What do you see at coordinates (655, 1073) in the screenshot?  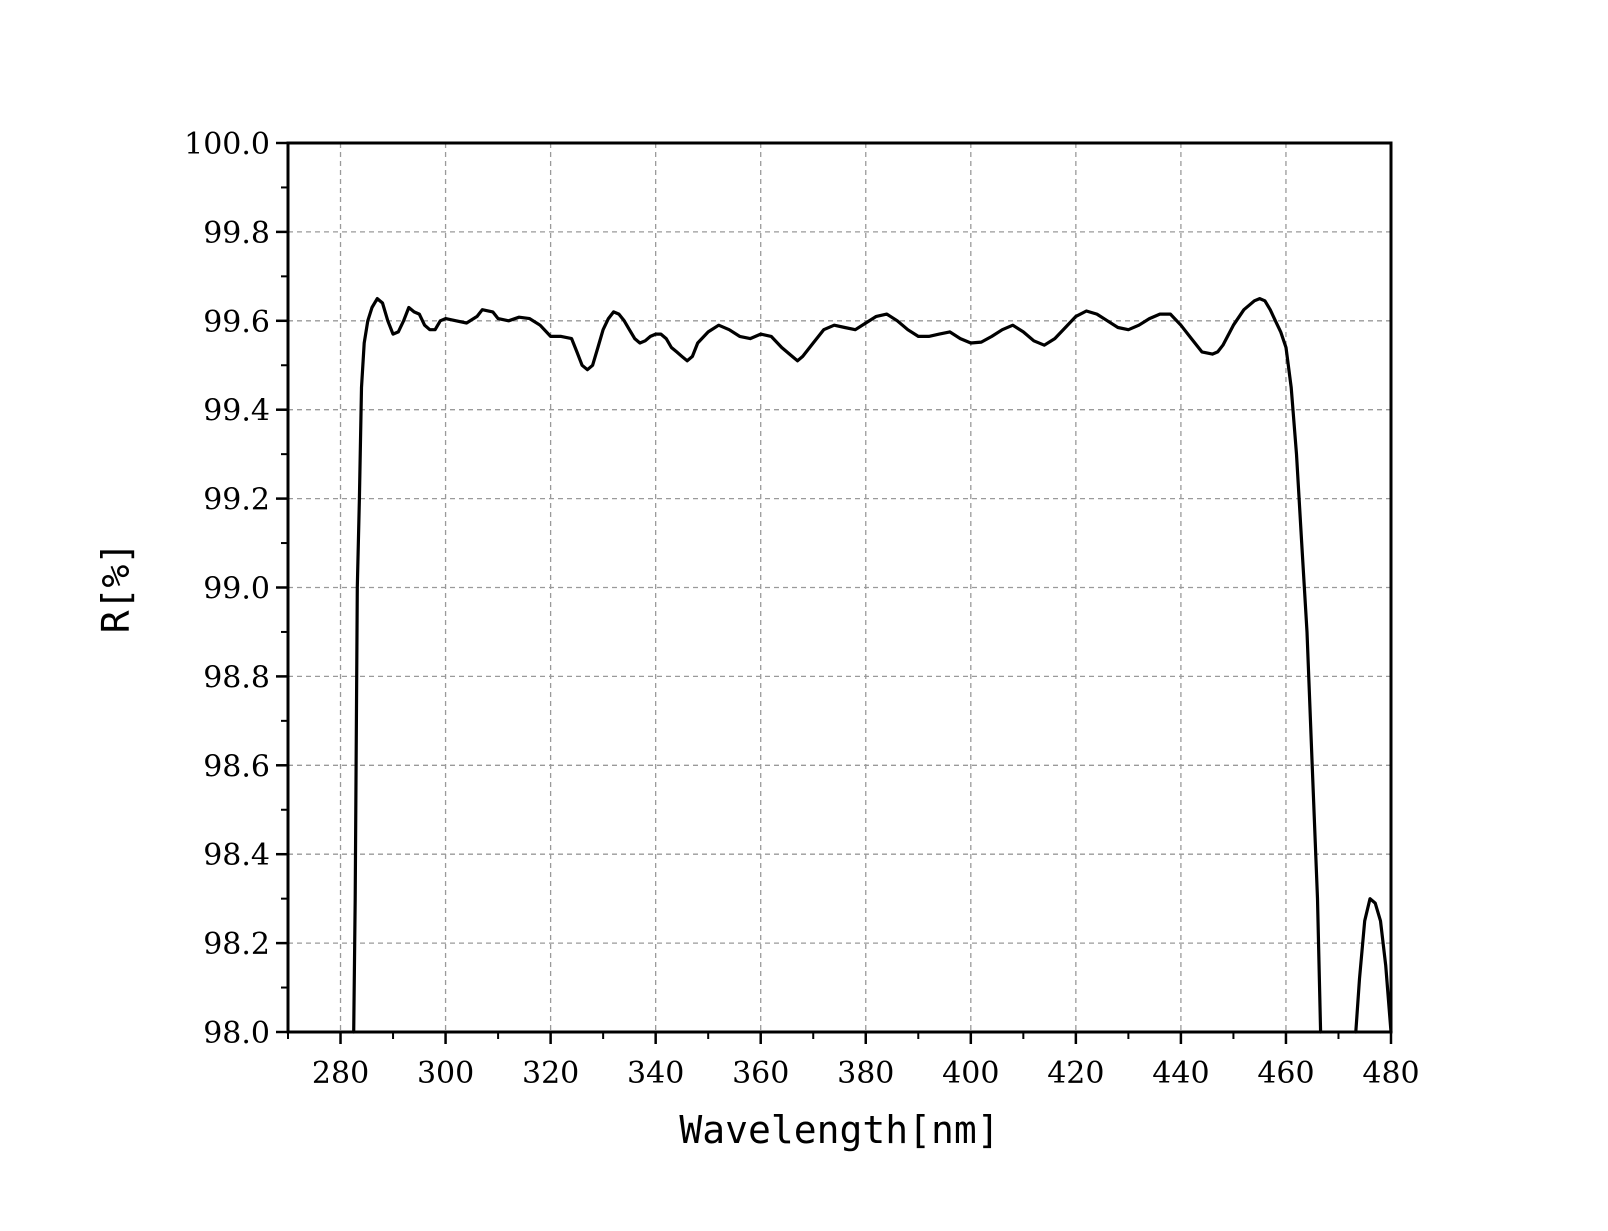 I see `x-tick-label: 340` at bounding box center [655, 1073].